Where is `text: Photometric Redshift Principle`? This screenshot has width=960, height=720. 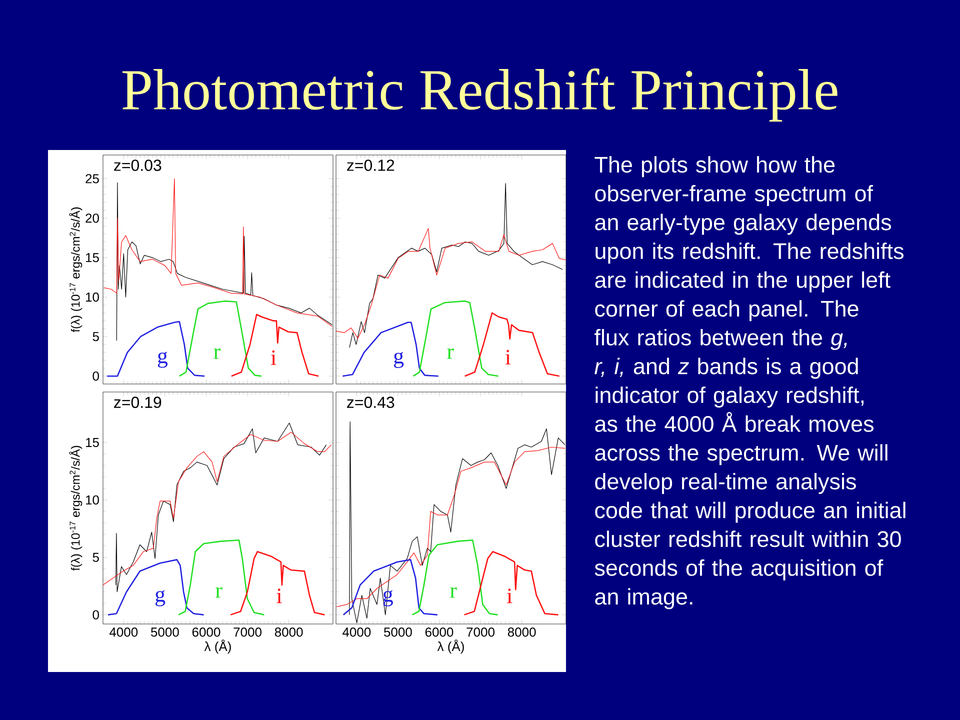 text: Photometric Redshift Principle is located at coordinates (480, 95).